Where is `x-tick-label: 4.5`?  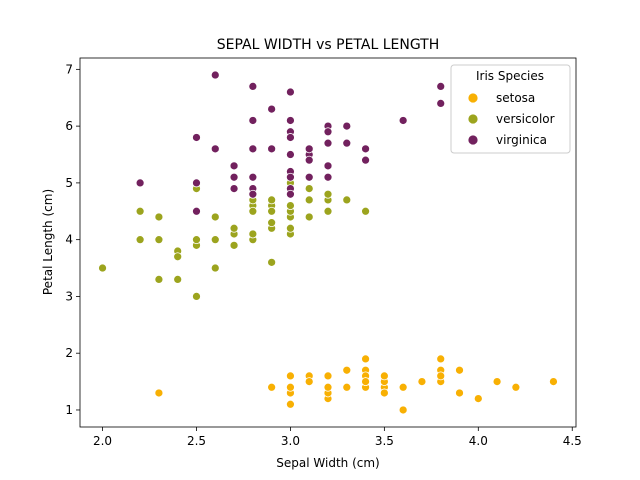
x-tick-label: 4.5 is located at coordinates (572, 441).